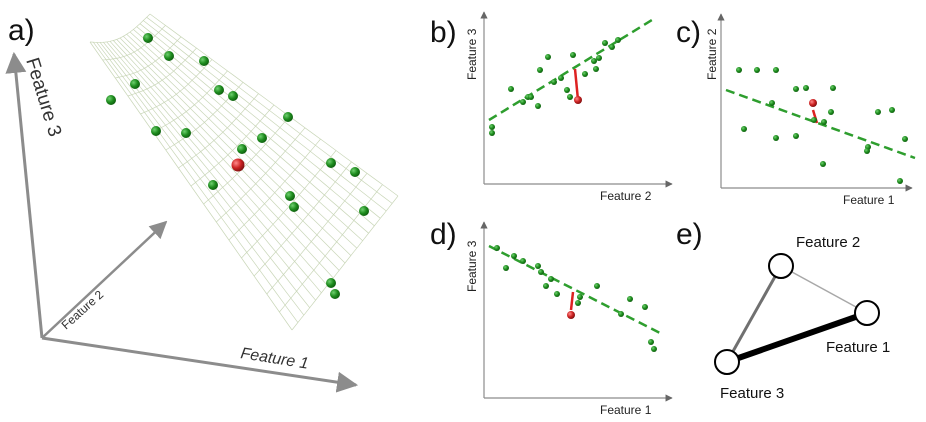 Image resolution: width=926 pixels, height=422 pixels. I want to click on edge-feature2-feature3, so click(754, 314).